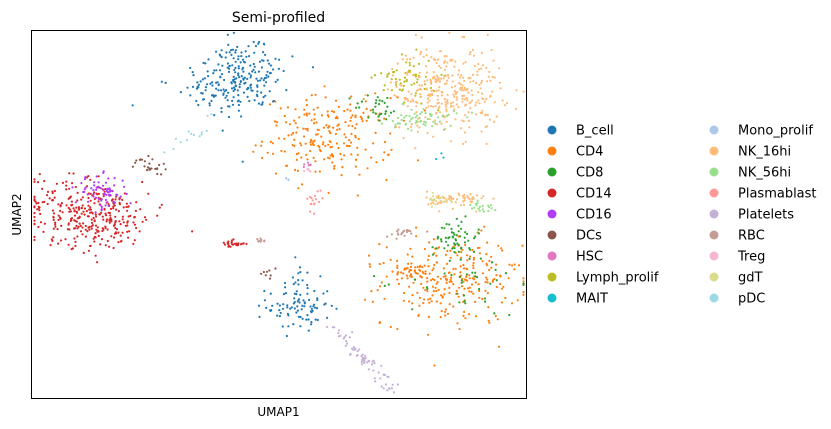 The image size is (831, 429). What do you see at coordinates (579, 194) in the screenshot?
I see `legend-item-CD14: CD14` at bounding box center [579, 194].